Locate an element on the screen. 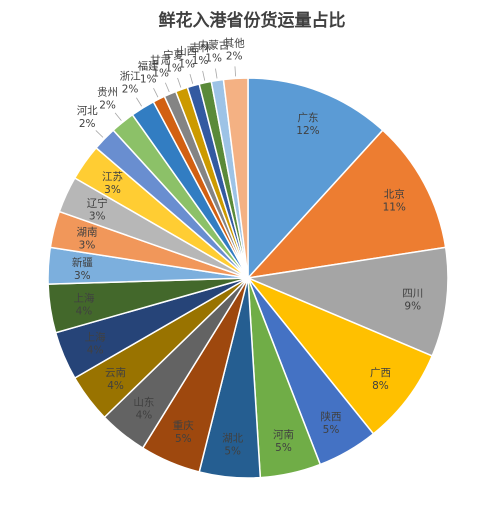  slice-value-23: 1% is located at coordinates (200, 61).